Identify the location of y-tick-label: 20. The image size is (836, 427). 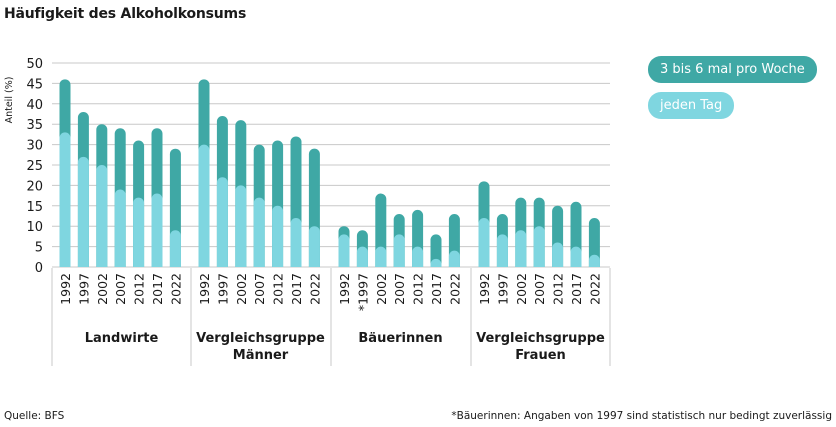
(34, 186).